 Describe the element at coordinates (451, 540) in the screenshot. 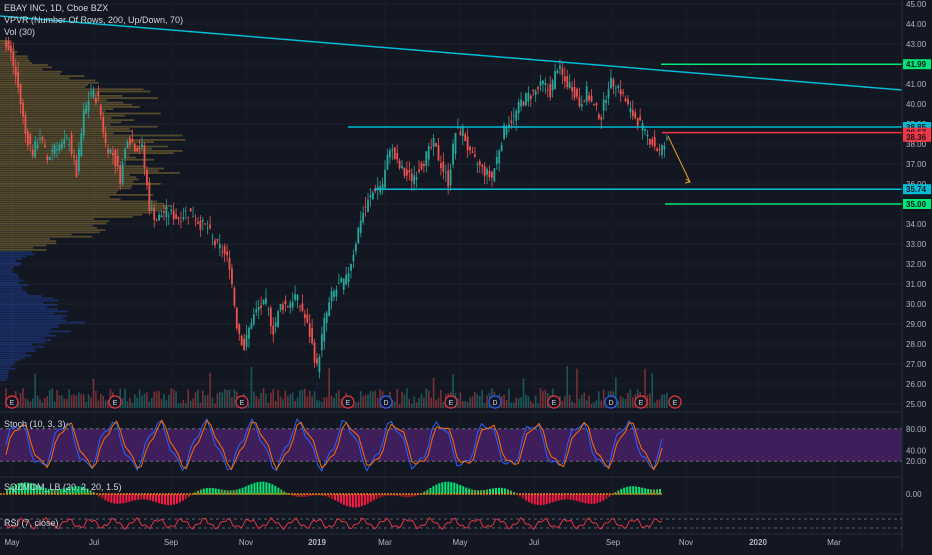

I see `time-axis: May Jul Sep Nov 2019 Mar May Jul Sep Nov 2020 Mar` at that location.